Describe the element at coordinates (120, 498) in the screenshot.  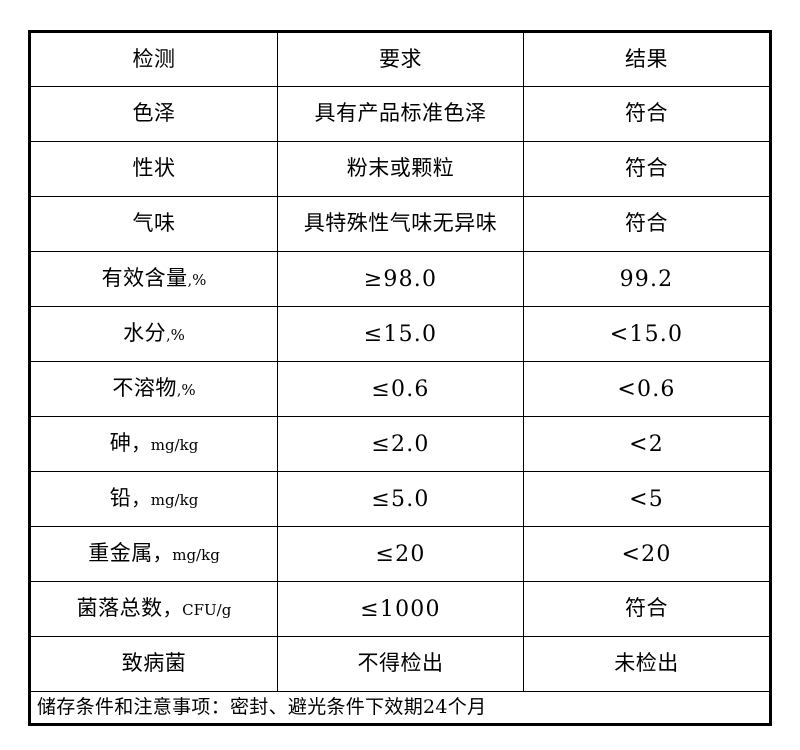
I see `item-name: 铅` at that location.